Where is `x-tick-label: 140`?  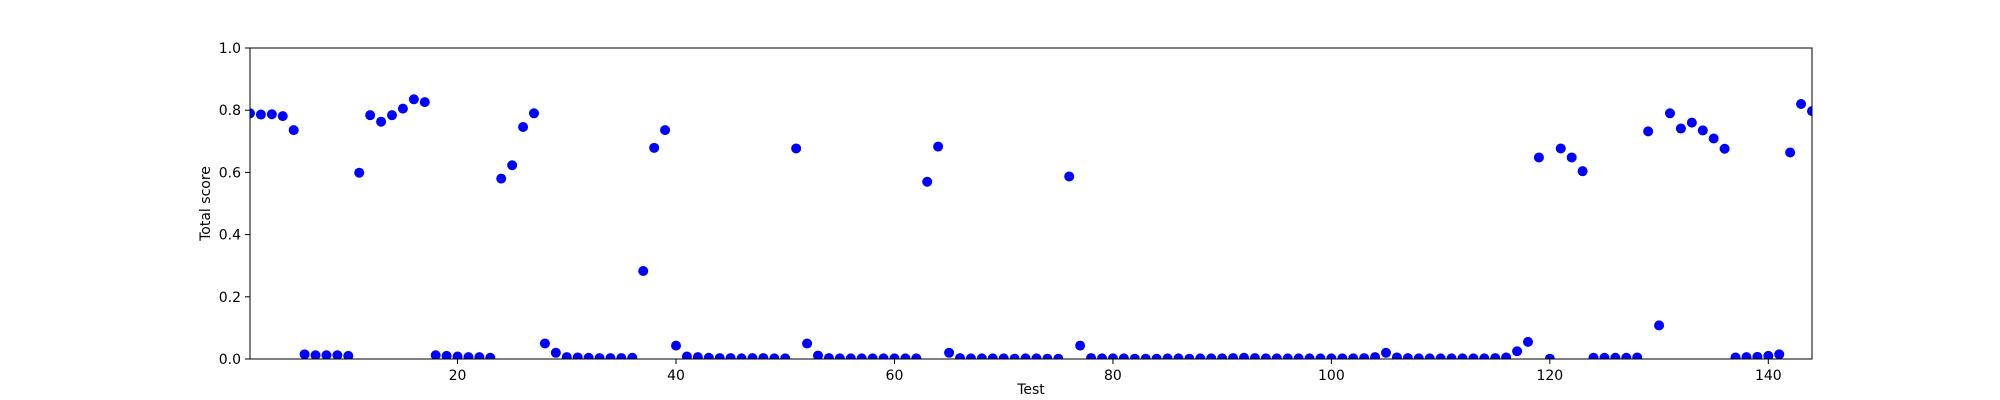 x-tick-label: 140 is located at coordinates (1768, 376).